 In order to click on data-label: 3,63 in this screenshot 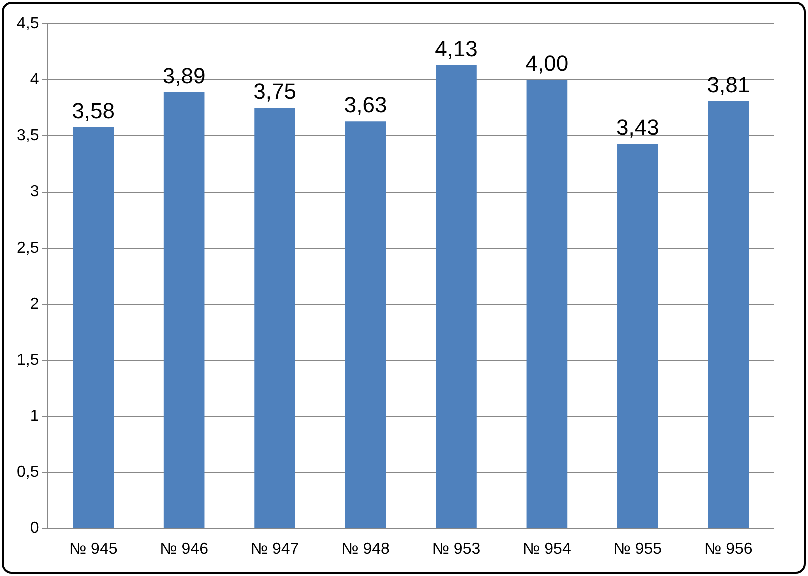, I will do `click(366, 105)`.